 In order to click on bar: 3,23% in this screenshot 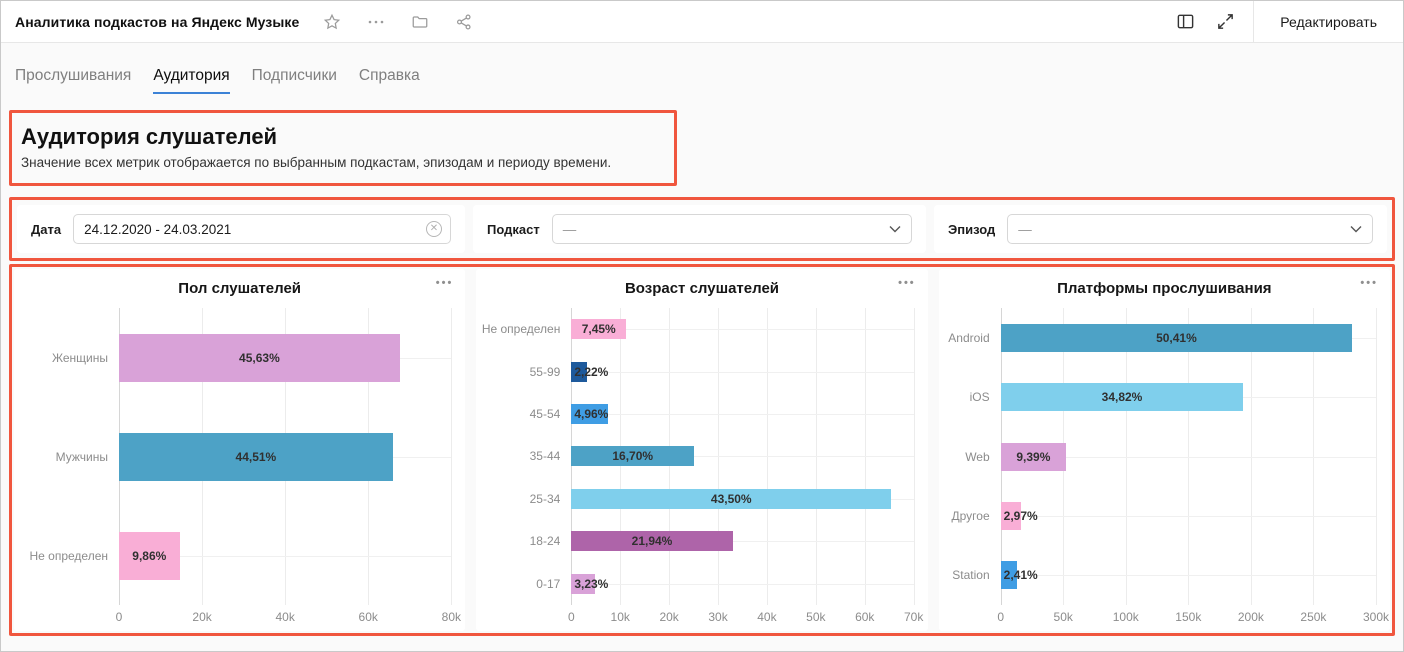, I will do `click(589, 583)`.